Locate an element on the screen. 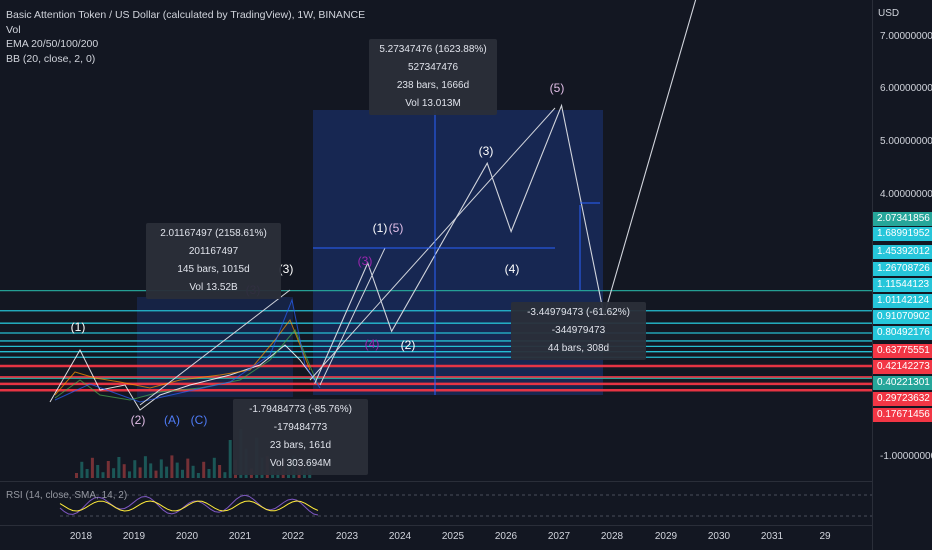 The image size is (932, 550). y-tick: 7.00000000 is located at coordinates (906, 36).